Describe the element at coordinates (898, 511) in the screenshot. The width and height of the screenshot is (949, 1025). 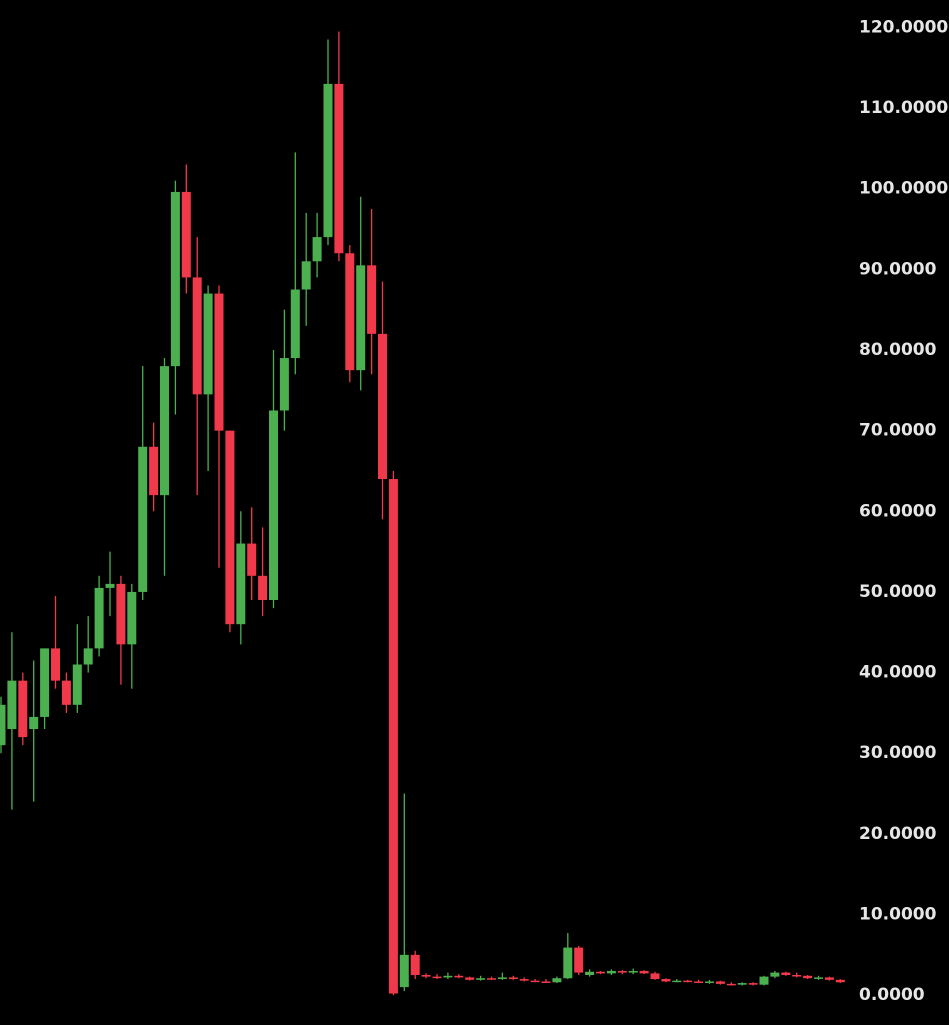
I see `y-tick-label: 60.0000` at that location.